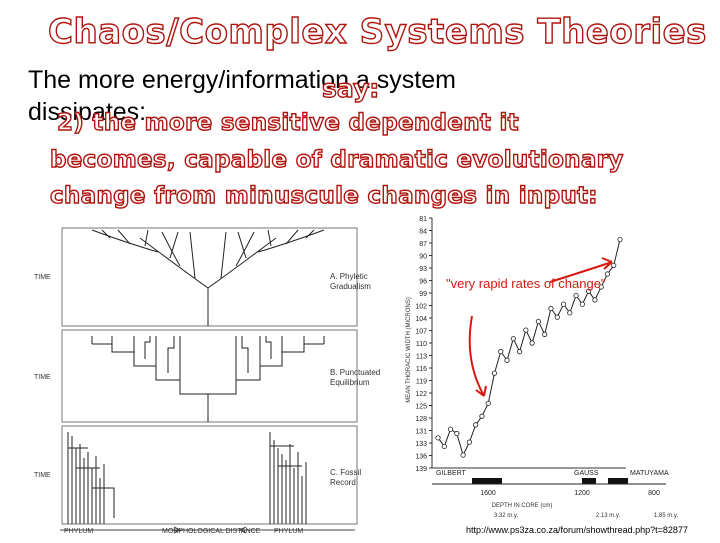 The width and height of the screenshot is (720, 543). Describe the element at coordinates (421, 457) in the screenshot. I see `y-tick-label: 136` at that location.